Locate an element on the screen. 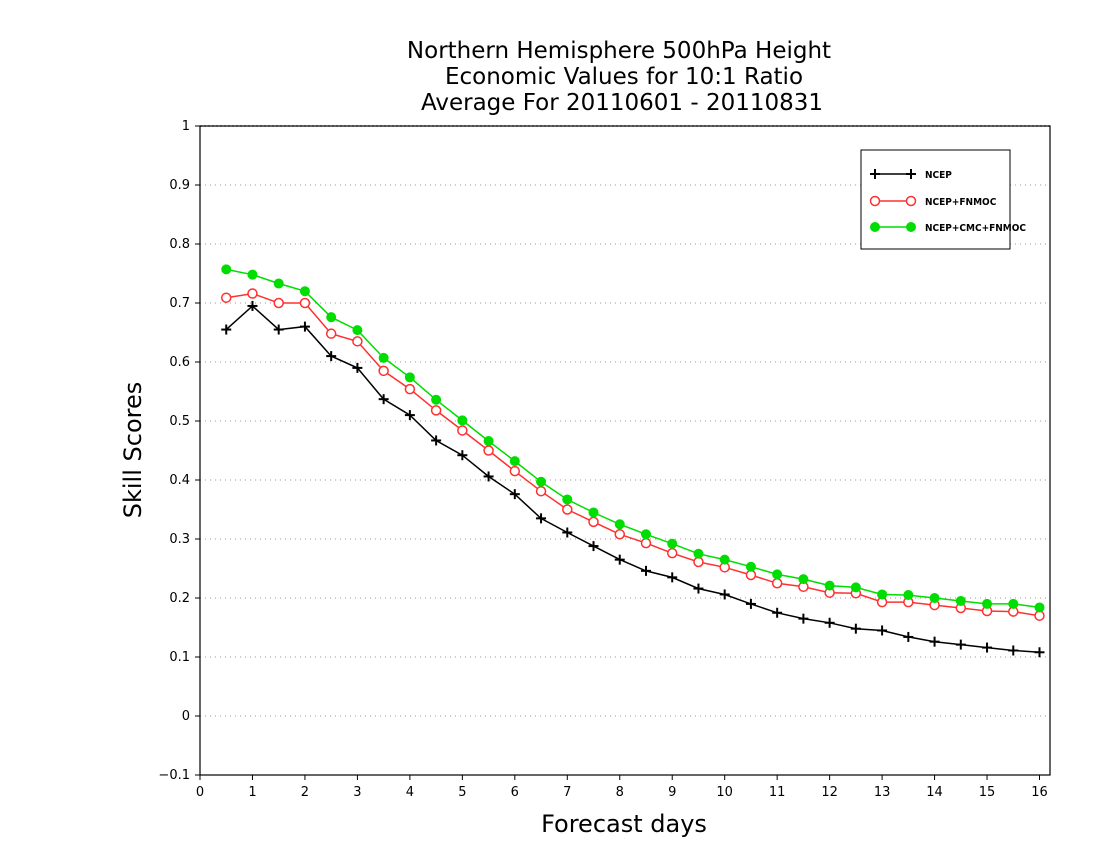 The image size is (1100, 850). y-tick-label: 0.6 is located at coordinates (179, 362).